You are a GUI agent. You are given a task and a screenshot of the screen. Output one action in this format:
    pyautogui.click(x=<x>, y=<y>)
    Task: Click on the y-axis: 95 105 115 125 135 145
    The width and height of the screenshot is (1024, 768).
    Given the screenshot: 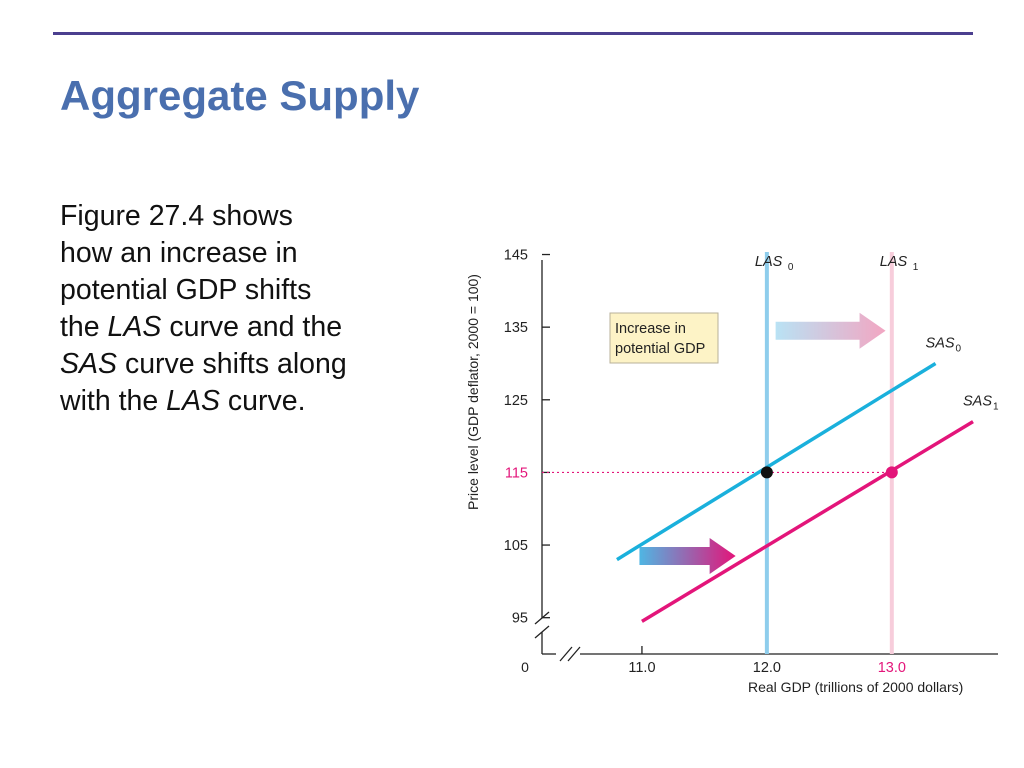 What is the action you would take?
    pyautogui.click(x=527, y=451)
    